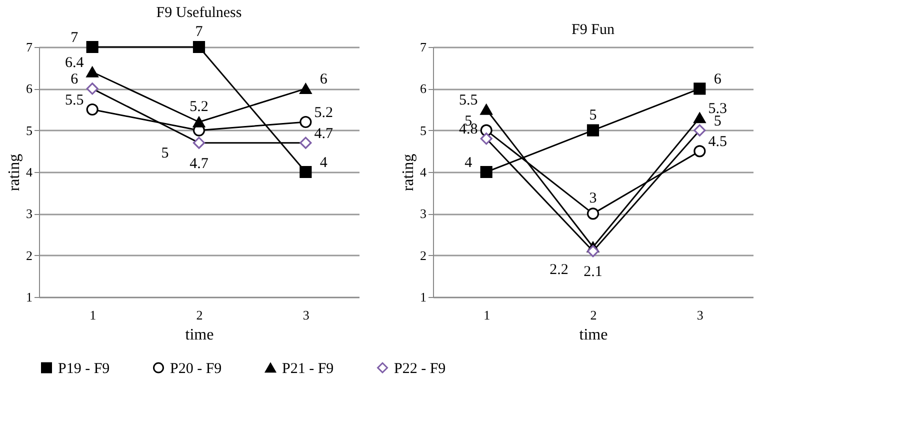 This screenshot has height=445, width=917. I want to click on data-label: 2.2, so click(559, 270).